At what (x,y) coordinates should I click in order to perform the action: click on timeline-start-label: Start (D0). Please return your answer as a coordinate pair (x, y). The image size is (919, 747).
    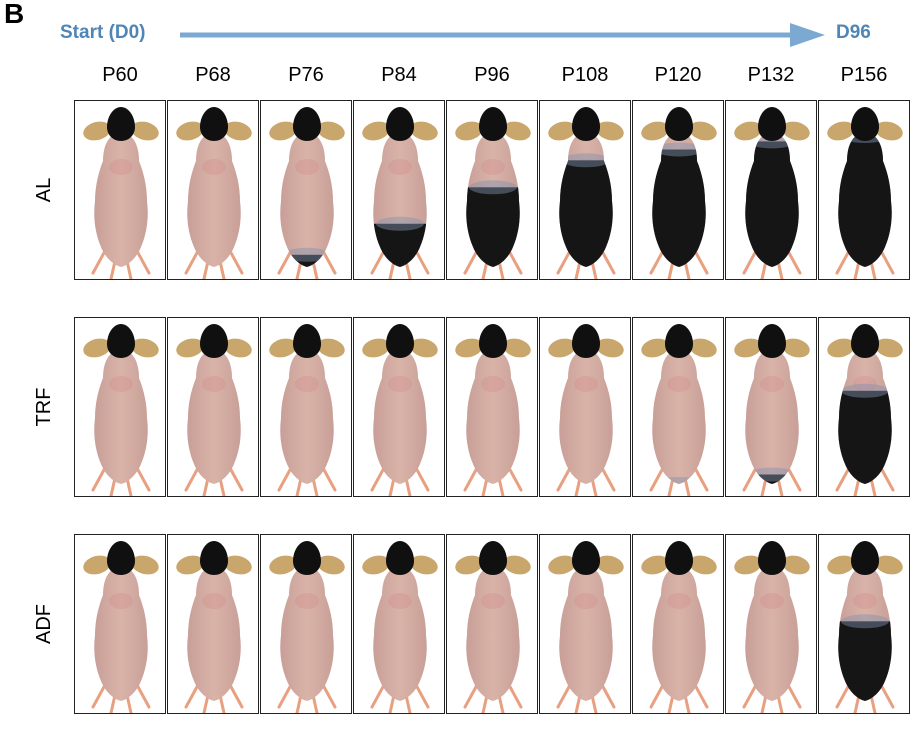
    Looking at the image, I should click on (103, 32).